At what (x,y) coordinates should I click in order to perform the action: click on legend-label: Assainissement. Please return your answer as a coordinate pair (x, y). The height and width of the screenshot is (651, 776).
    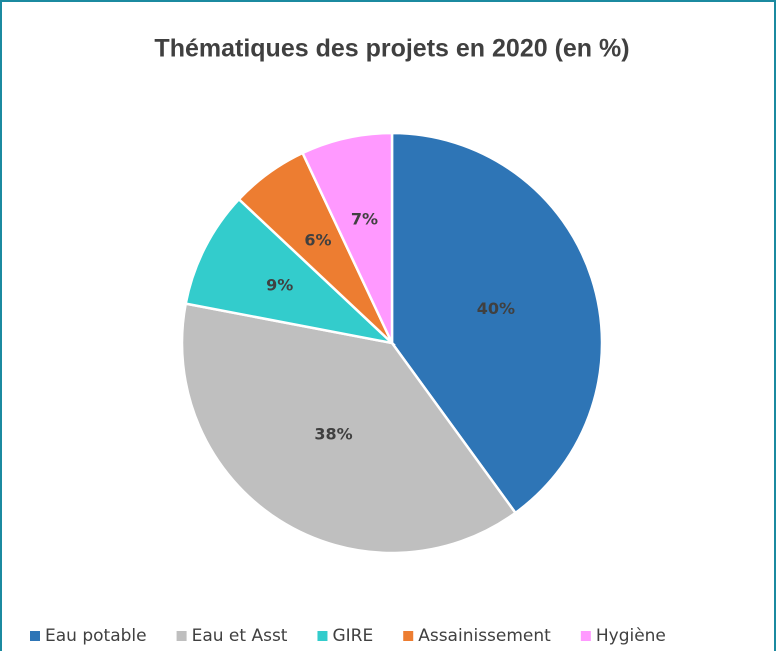
    Looking at the image, I should click on (484, 636).